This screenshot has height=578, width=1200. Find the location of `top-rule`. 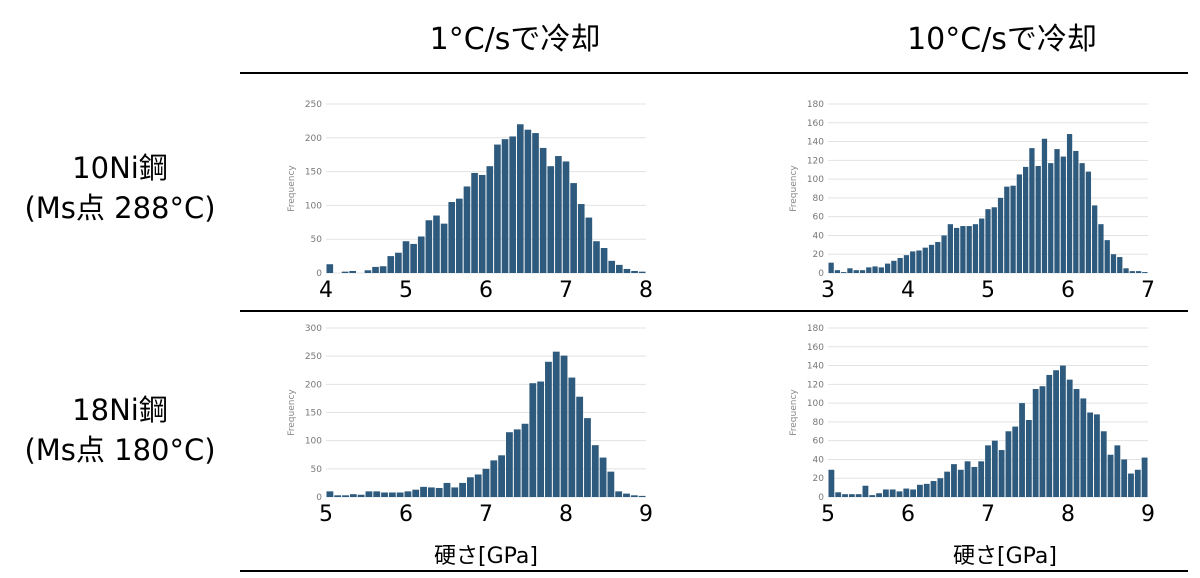

top-rule is located at coordinates (714, 73).